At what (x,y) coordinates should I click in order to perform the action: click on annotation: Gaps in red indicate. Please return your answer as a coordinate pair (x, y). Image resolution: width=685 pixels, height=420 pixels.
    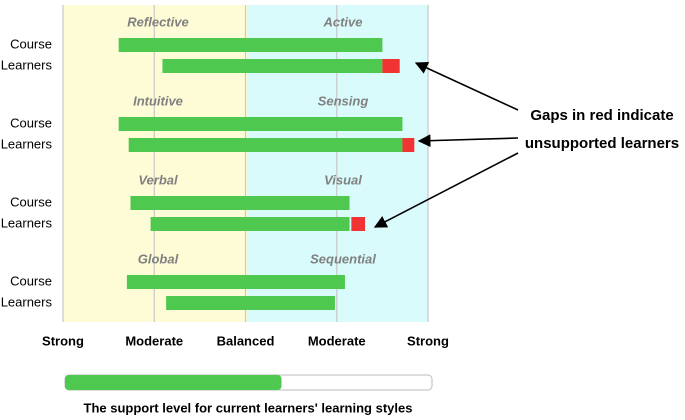
    Looking at the image, I should click on (601, 115).